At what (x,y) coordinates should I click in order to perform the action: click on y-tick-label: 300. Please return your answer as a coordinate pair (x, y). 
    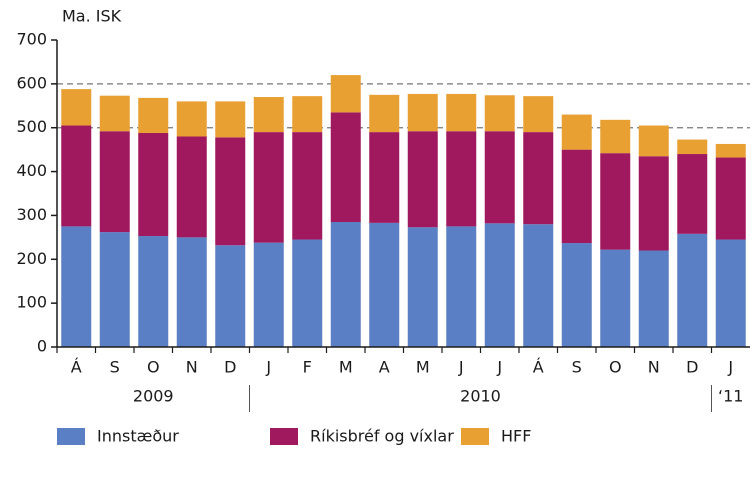
    Looking at the image, I should click on (31, 214).